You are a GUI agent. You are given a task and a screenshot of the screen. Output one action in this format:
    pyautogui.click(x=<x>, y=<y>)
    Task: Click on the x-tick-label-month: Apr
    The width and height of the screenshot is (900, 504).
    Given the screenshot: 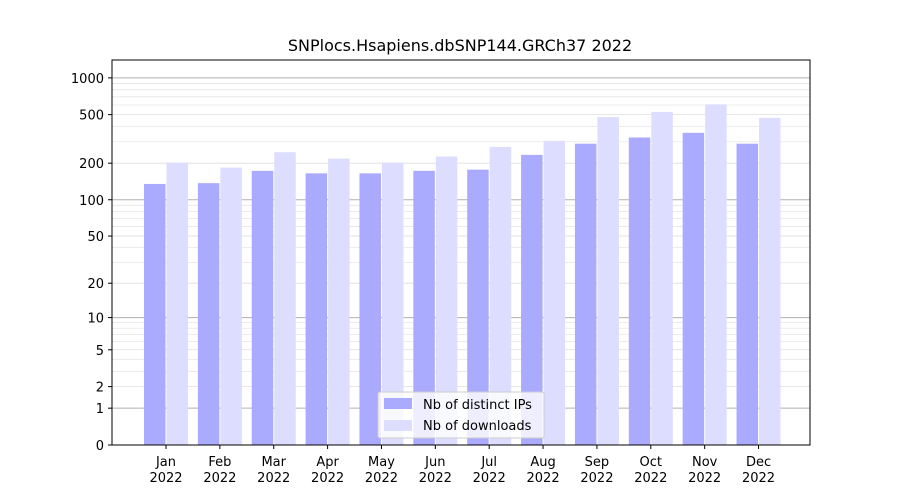 What is the action you would take?
    pyautogui.click(x=327, y=462)
    